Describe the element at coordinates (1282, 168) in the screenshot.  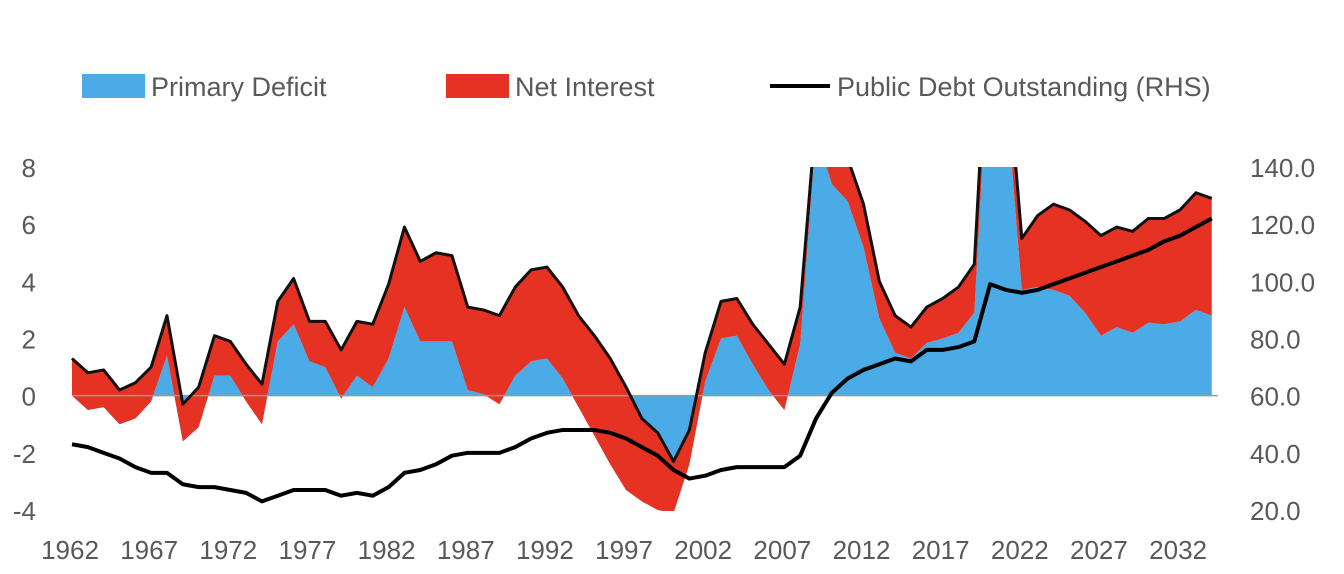
I see `y-right-tick-label: 140.0` at that location.